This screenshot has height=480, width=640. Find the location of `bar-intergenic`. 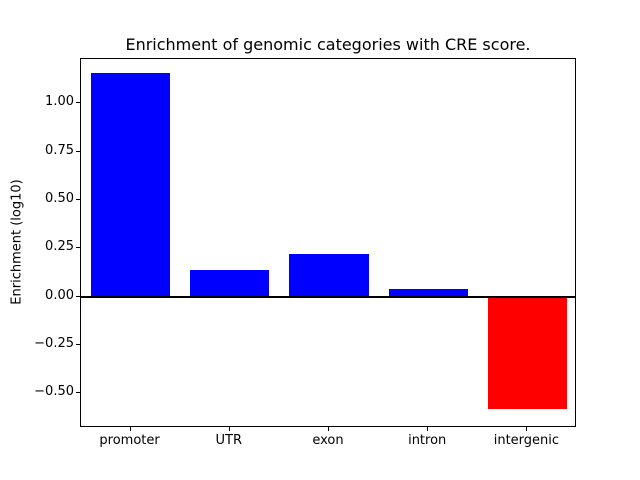

bar-intergenic is located at coordinates (527, 352).